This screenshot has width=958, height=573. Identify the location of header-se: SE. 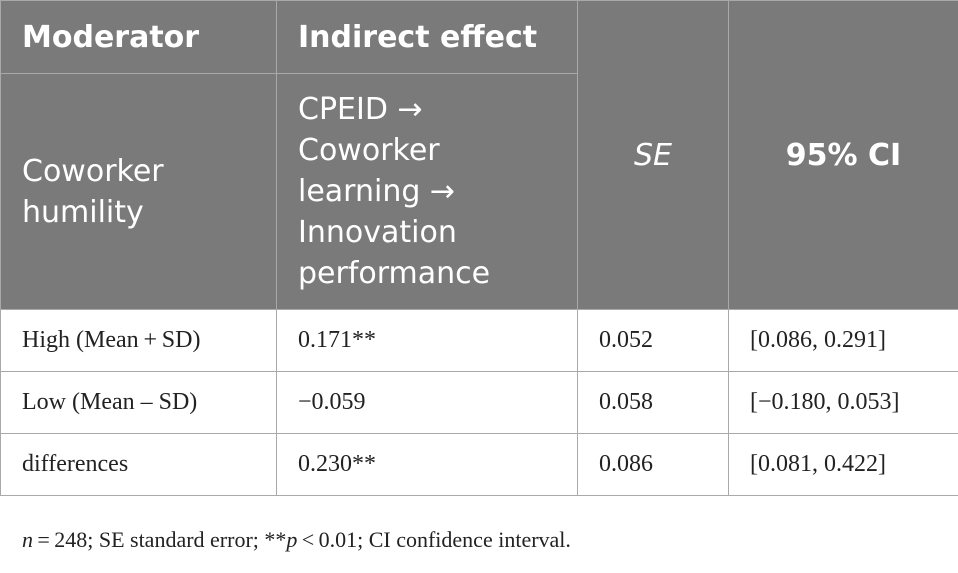
(653, 155).